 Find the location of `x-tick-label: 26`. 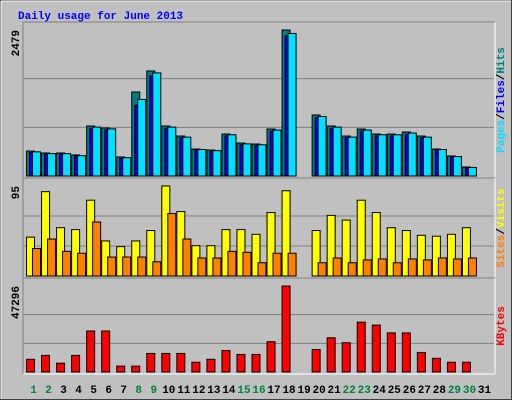

x-tick-label: 26 is located at coordinates (409, 391).